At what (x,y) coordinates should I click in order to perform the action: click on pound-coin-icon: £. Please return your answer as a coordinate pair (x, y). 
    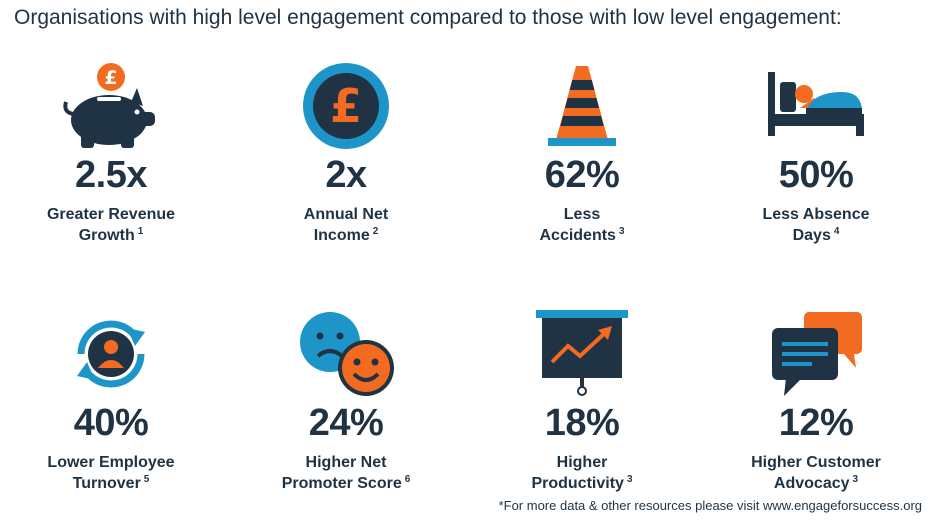
    Looking at the image, I should click on (346, 106).